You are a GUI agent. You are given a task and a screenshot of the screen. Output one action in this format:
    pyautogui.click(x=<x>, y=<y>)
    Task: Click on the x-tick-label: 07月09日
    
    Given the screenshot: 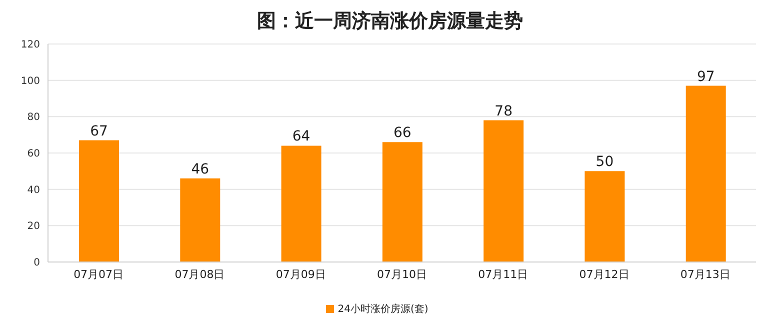 What is the action you would take?
    pyautogui.click(x=301, y=274)
    